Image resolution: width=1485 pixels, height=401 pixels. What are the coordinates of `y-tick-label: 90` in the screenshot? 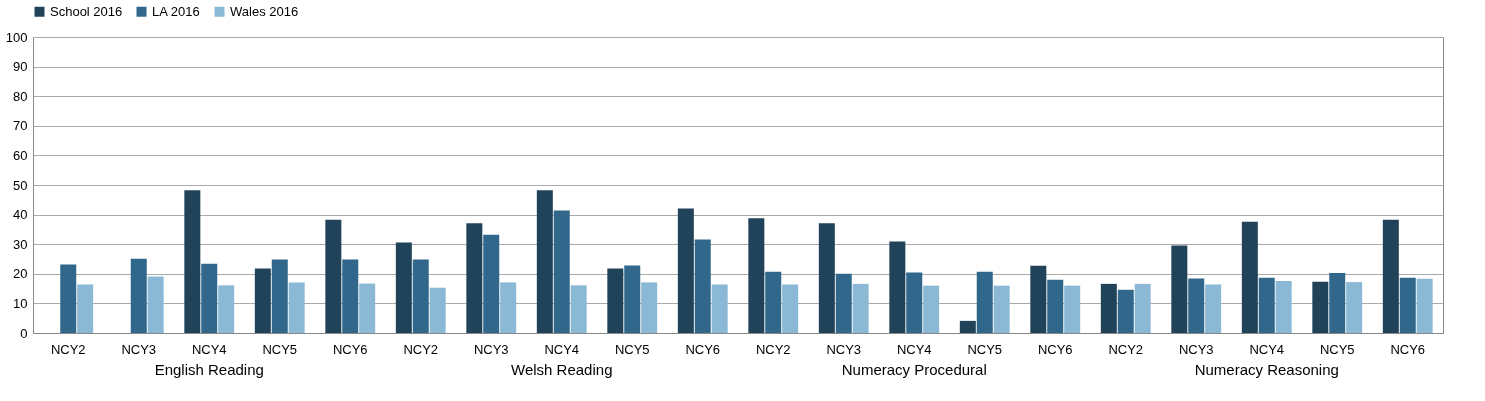 It's located at (20, 67).